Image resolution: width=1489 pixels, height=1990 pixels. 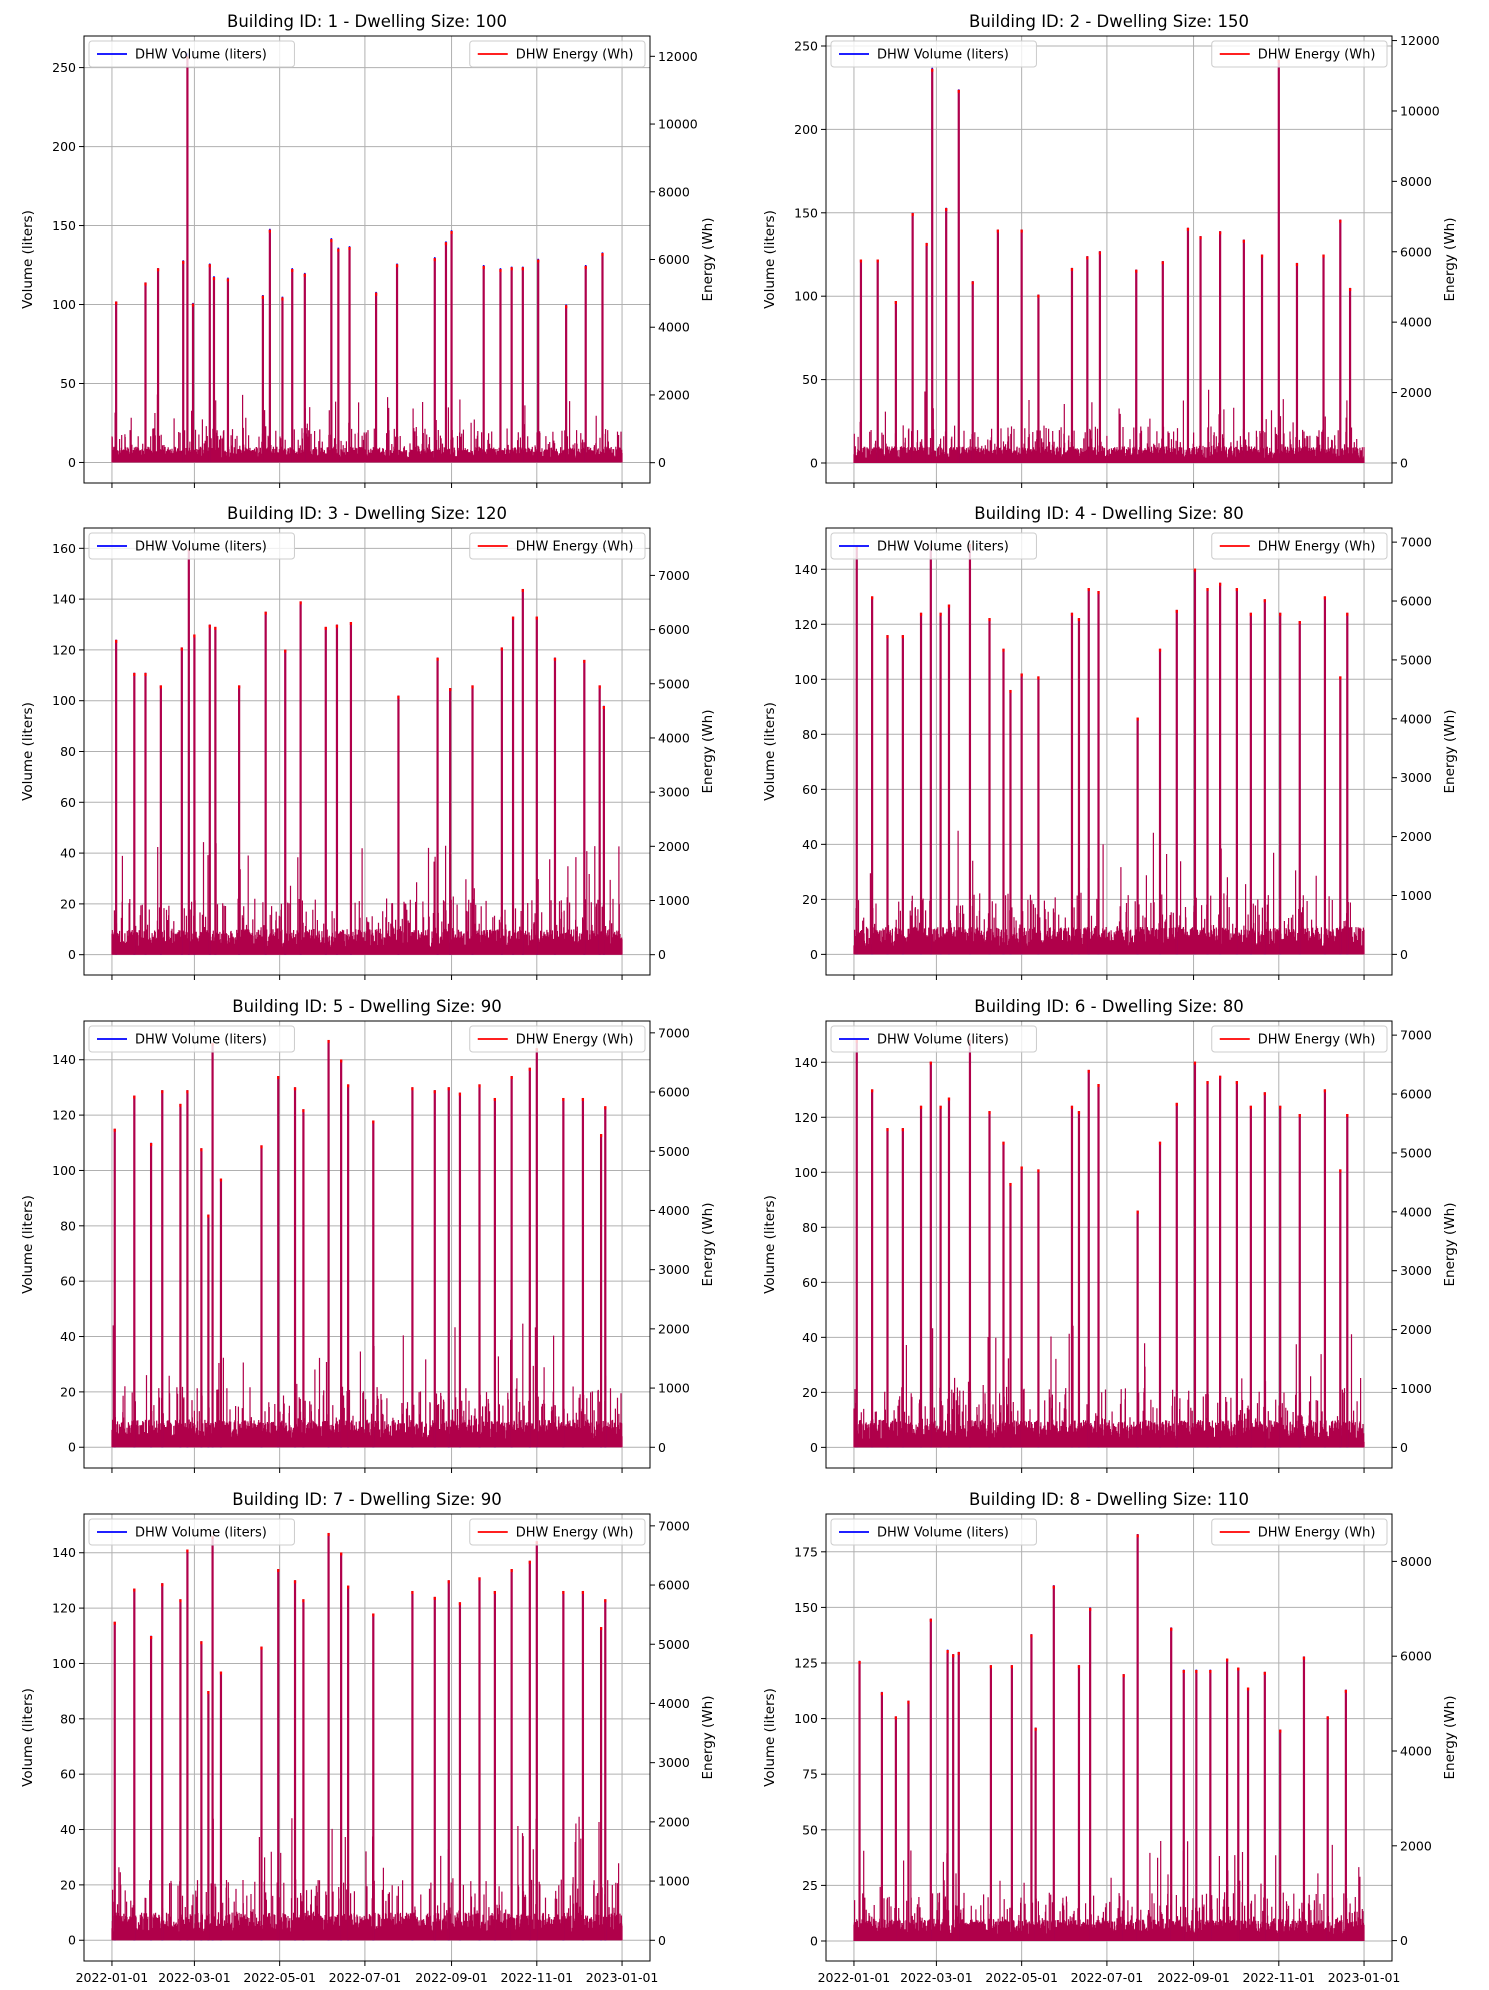 What do you see at coordinates (674, 1151) in the screenshot?
I see `y2-tick-label: 5000` at bounding box center [674, 1151].